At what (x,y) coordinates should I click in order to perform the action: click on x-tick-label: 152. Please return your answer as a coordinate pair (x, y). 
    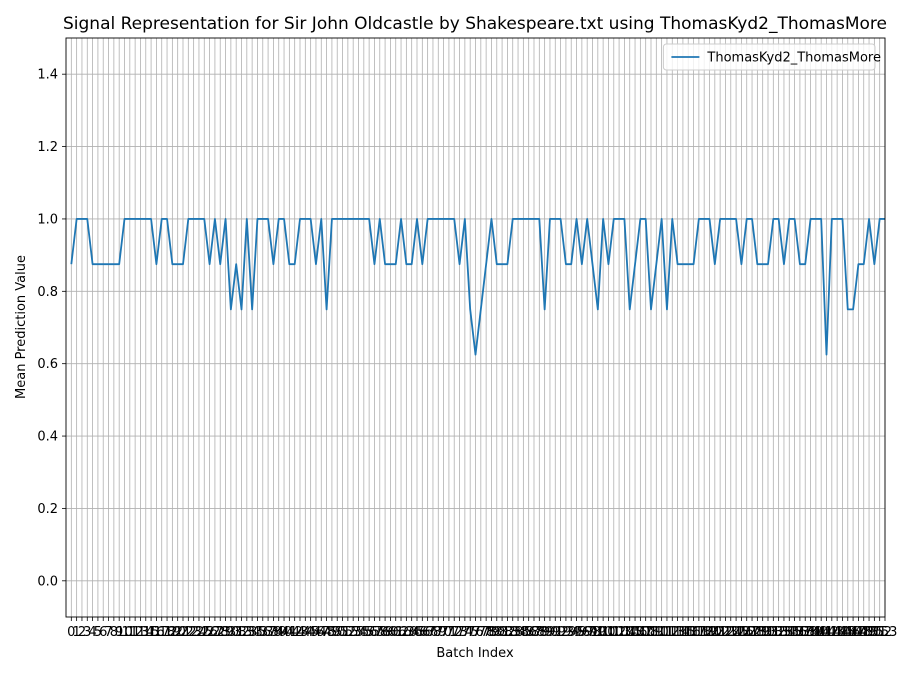
    Looking at the image, I should click on (879, 632).